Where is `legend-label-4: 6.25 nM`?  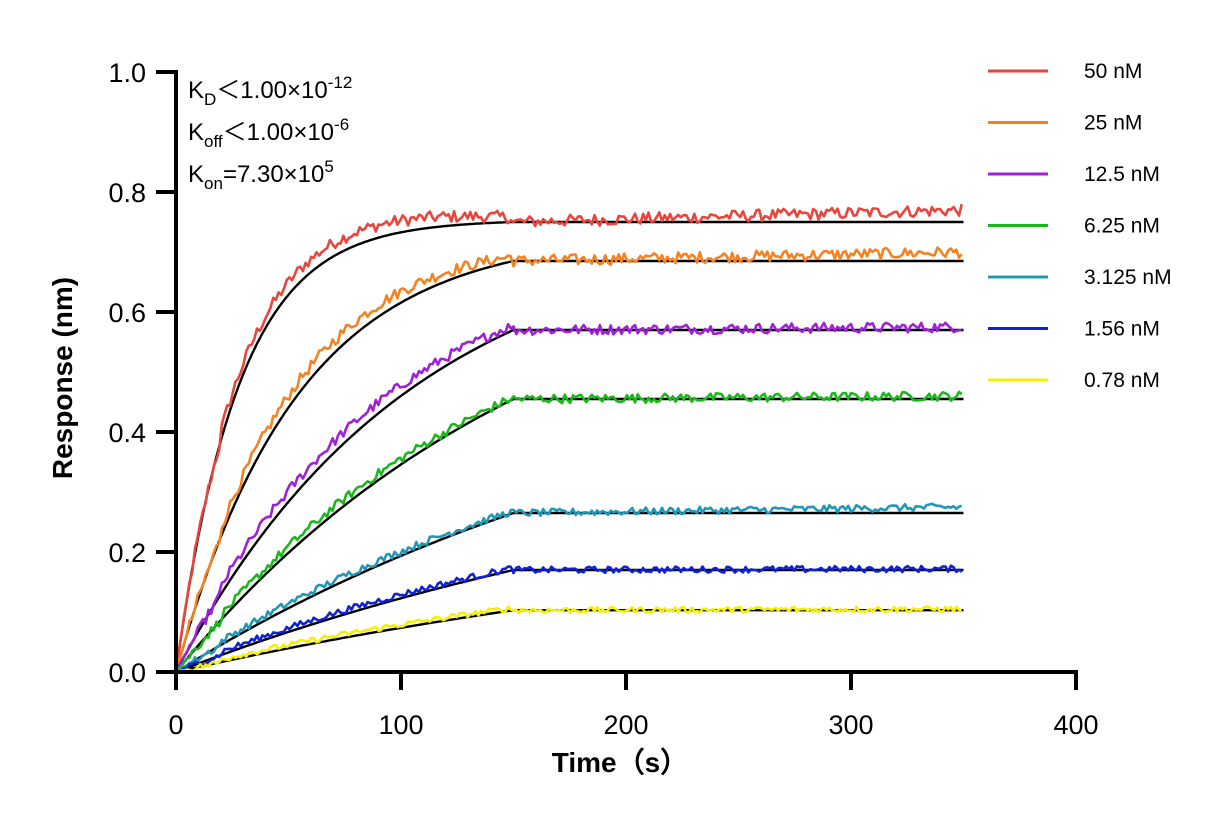
legend-label-4: 6.25 nM is located at coordinates (1122, 226).